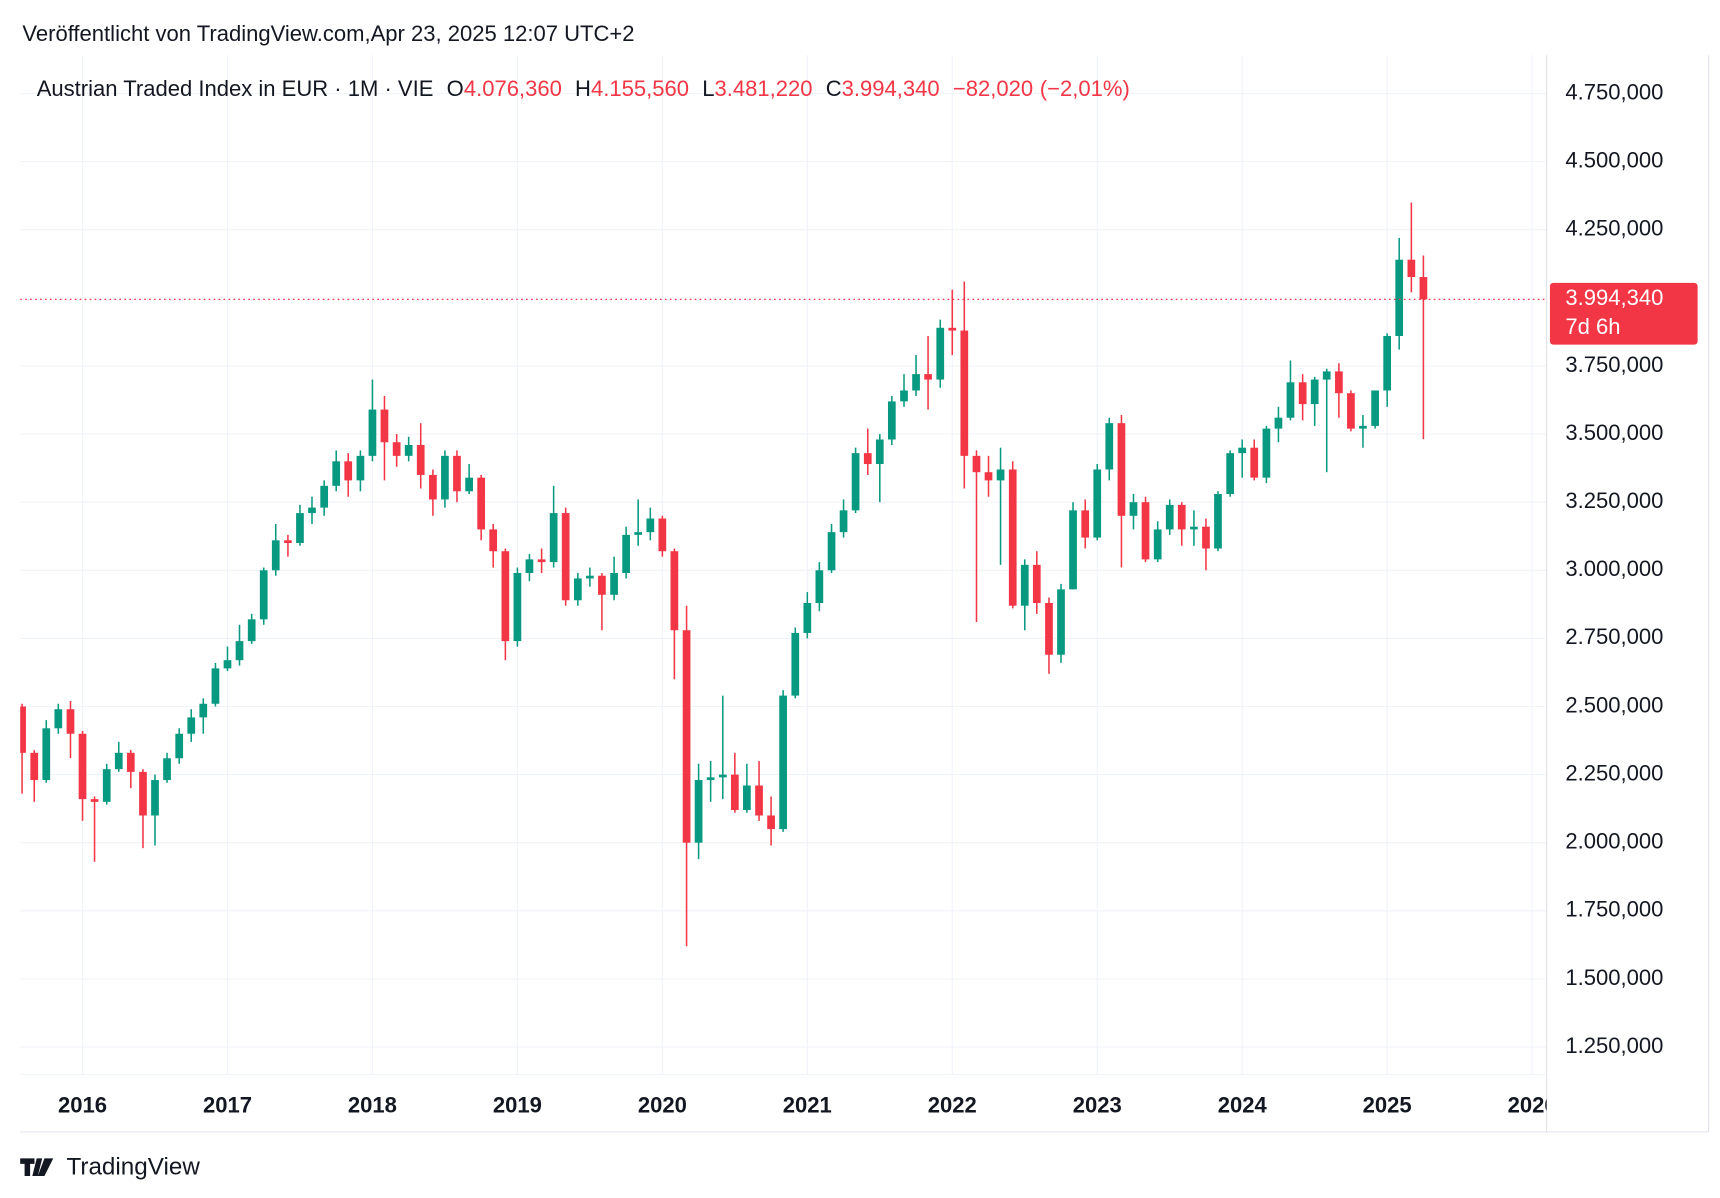  What do you see at coordinates (1623, 313) in the screenshot?
I see `price-label-box` at bounding box center [1623, 313].